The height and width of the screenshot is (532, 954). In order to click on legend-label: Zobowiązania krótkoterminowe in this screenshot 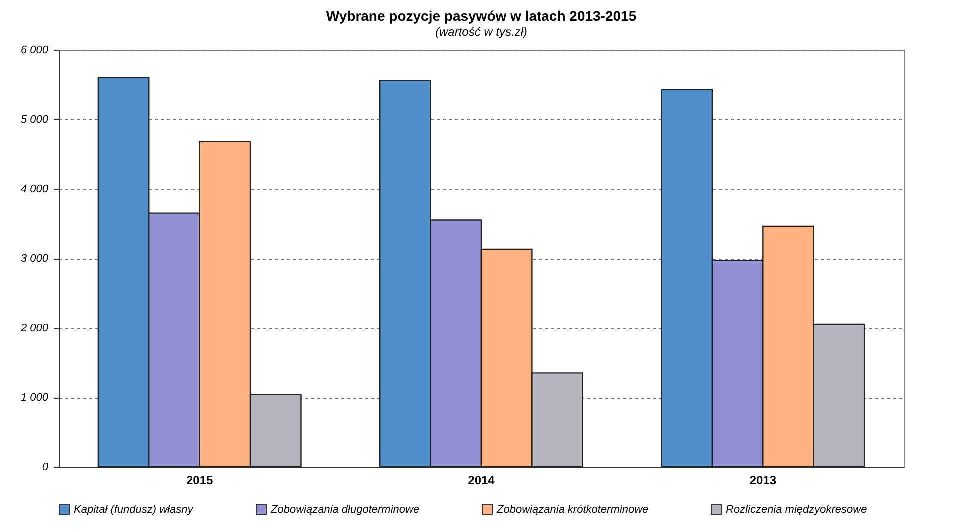, I will do `click(572, 510)`.